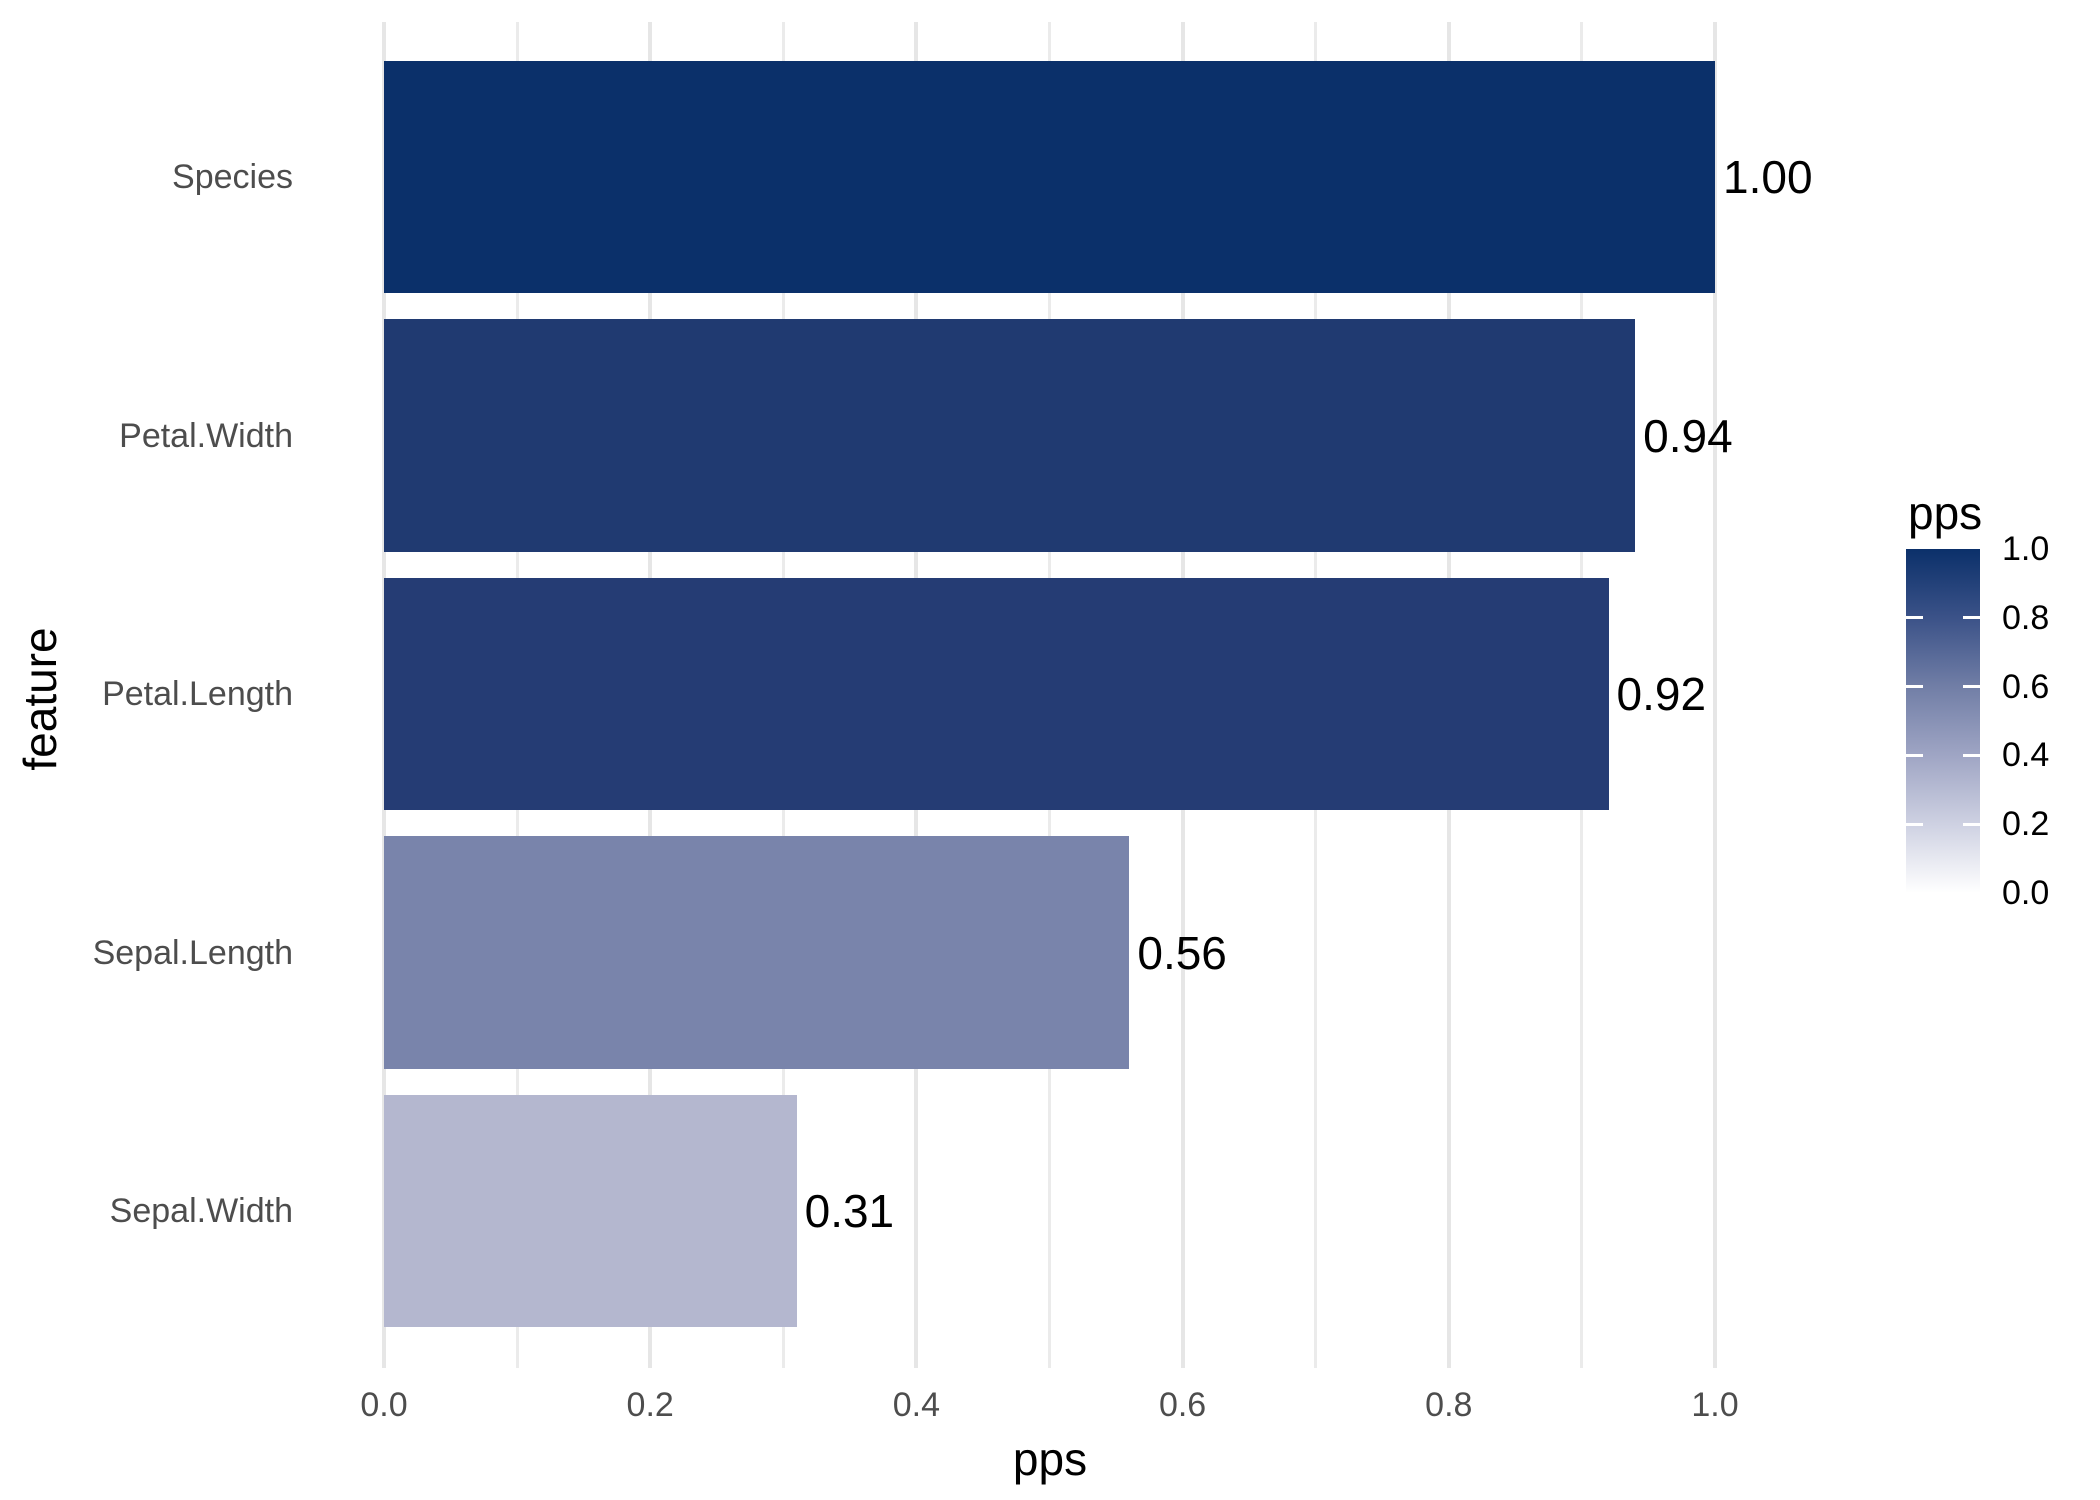 The width and height of the screenshot is (2100, 1500). Describe the element at coordinates (2026, 617) in the screenshot. I see `legend-tick-label: 0.8` at that location.